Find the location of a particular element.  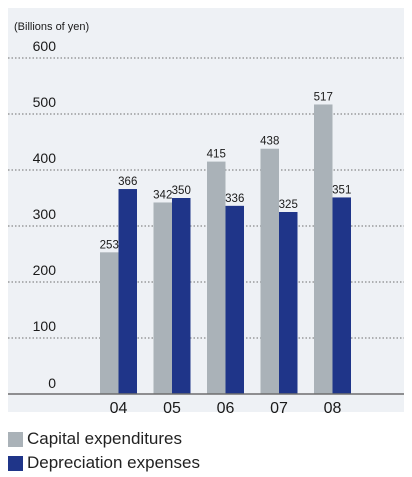

legend-label-depreciation-expenses: Depreciation expenses is located at coordinates (113, 462).